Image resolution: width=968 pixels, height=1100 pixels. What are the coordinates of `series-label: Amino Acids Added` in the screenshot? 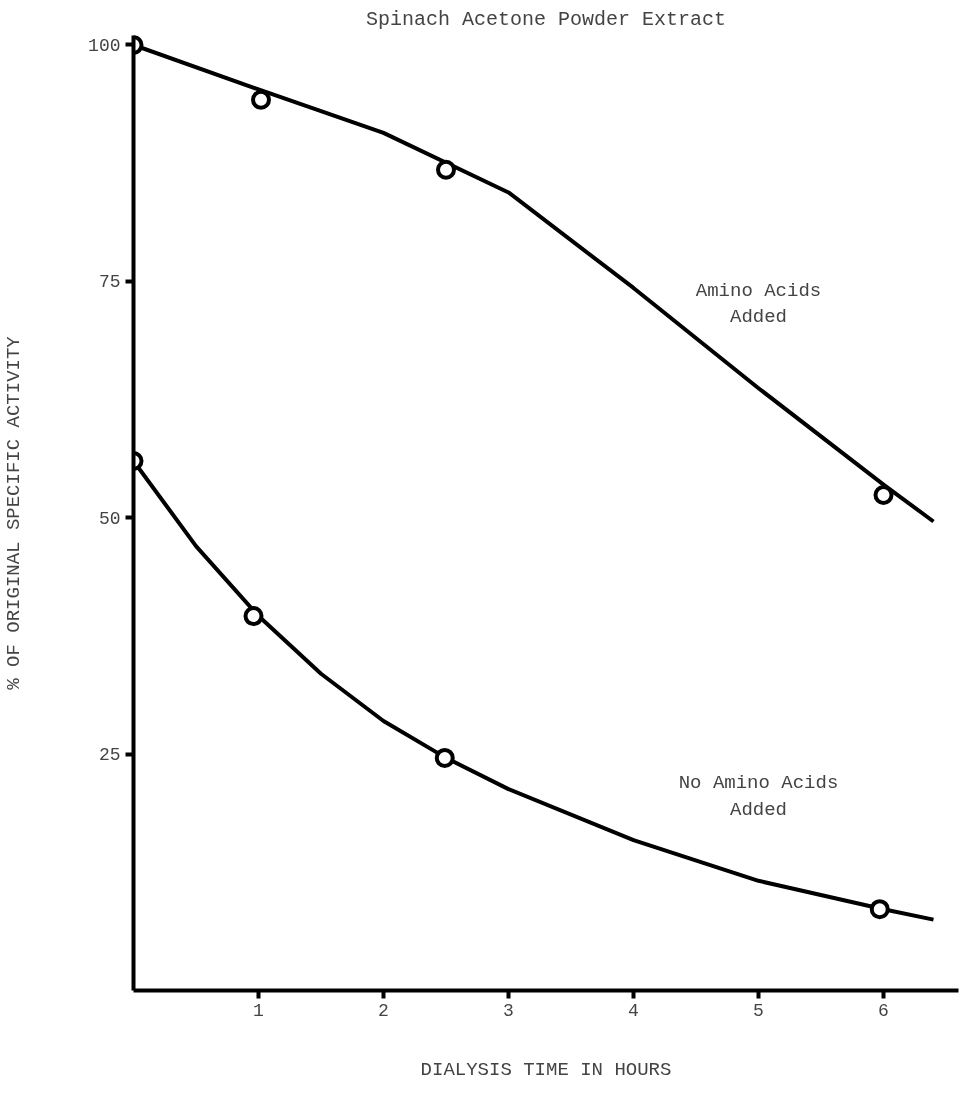 It's located at (758, 304).